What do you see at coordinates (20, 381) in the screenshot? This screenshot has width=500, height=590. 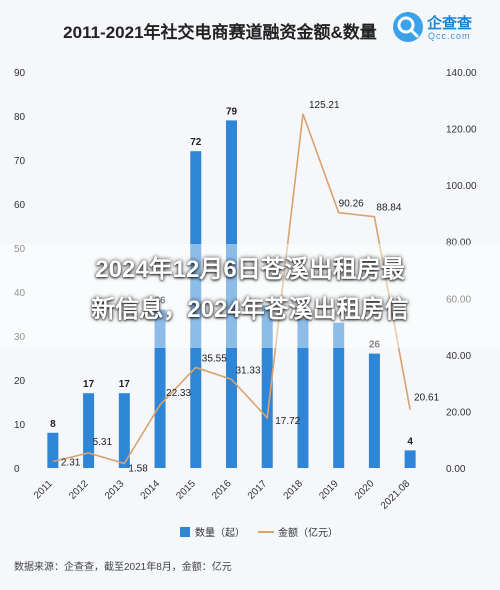 I see `left-axis-tick: 20` at bounding box center [20, 381].